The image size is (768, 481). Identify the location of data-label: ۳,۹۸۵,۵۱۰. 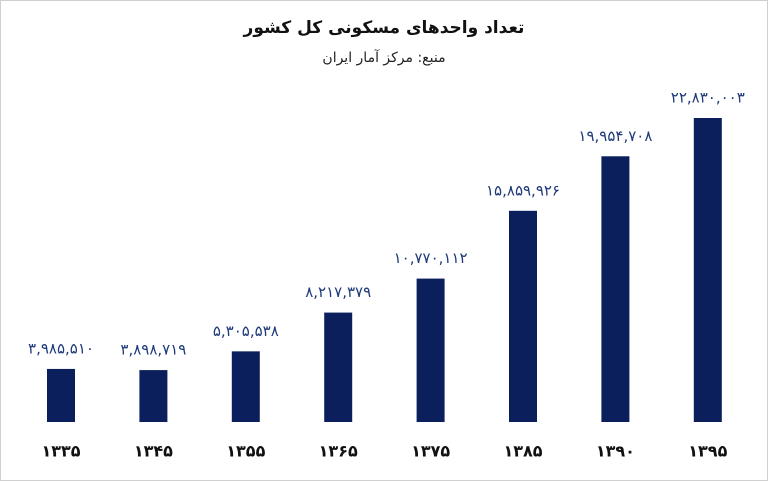
(61, 348).